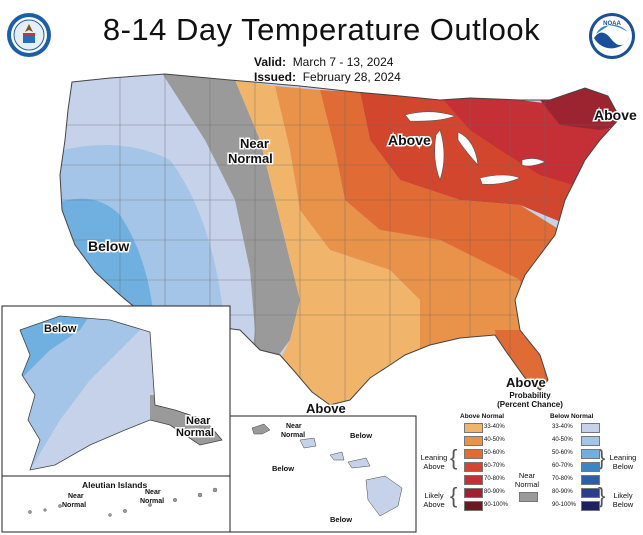 The image size is (643, 535). I want to click on noaa-text: NOAA, so click(612, 24).